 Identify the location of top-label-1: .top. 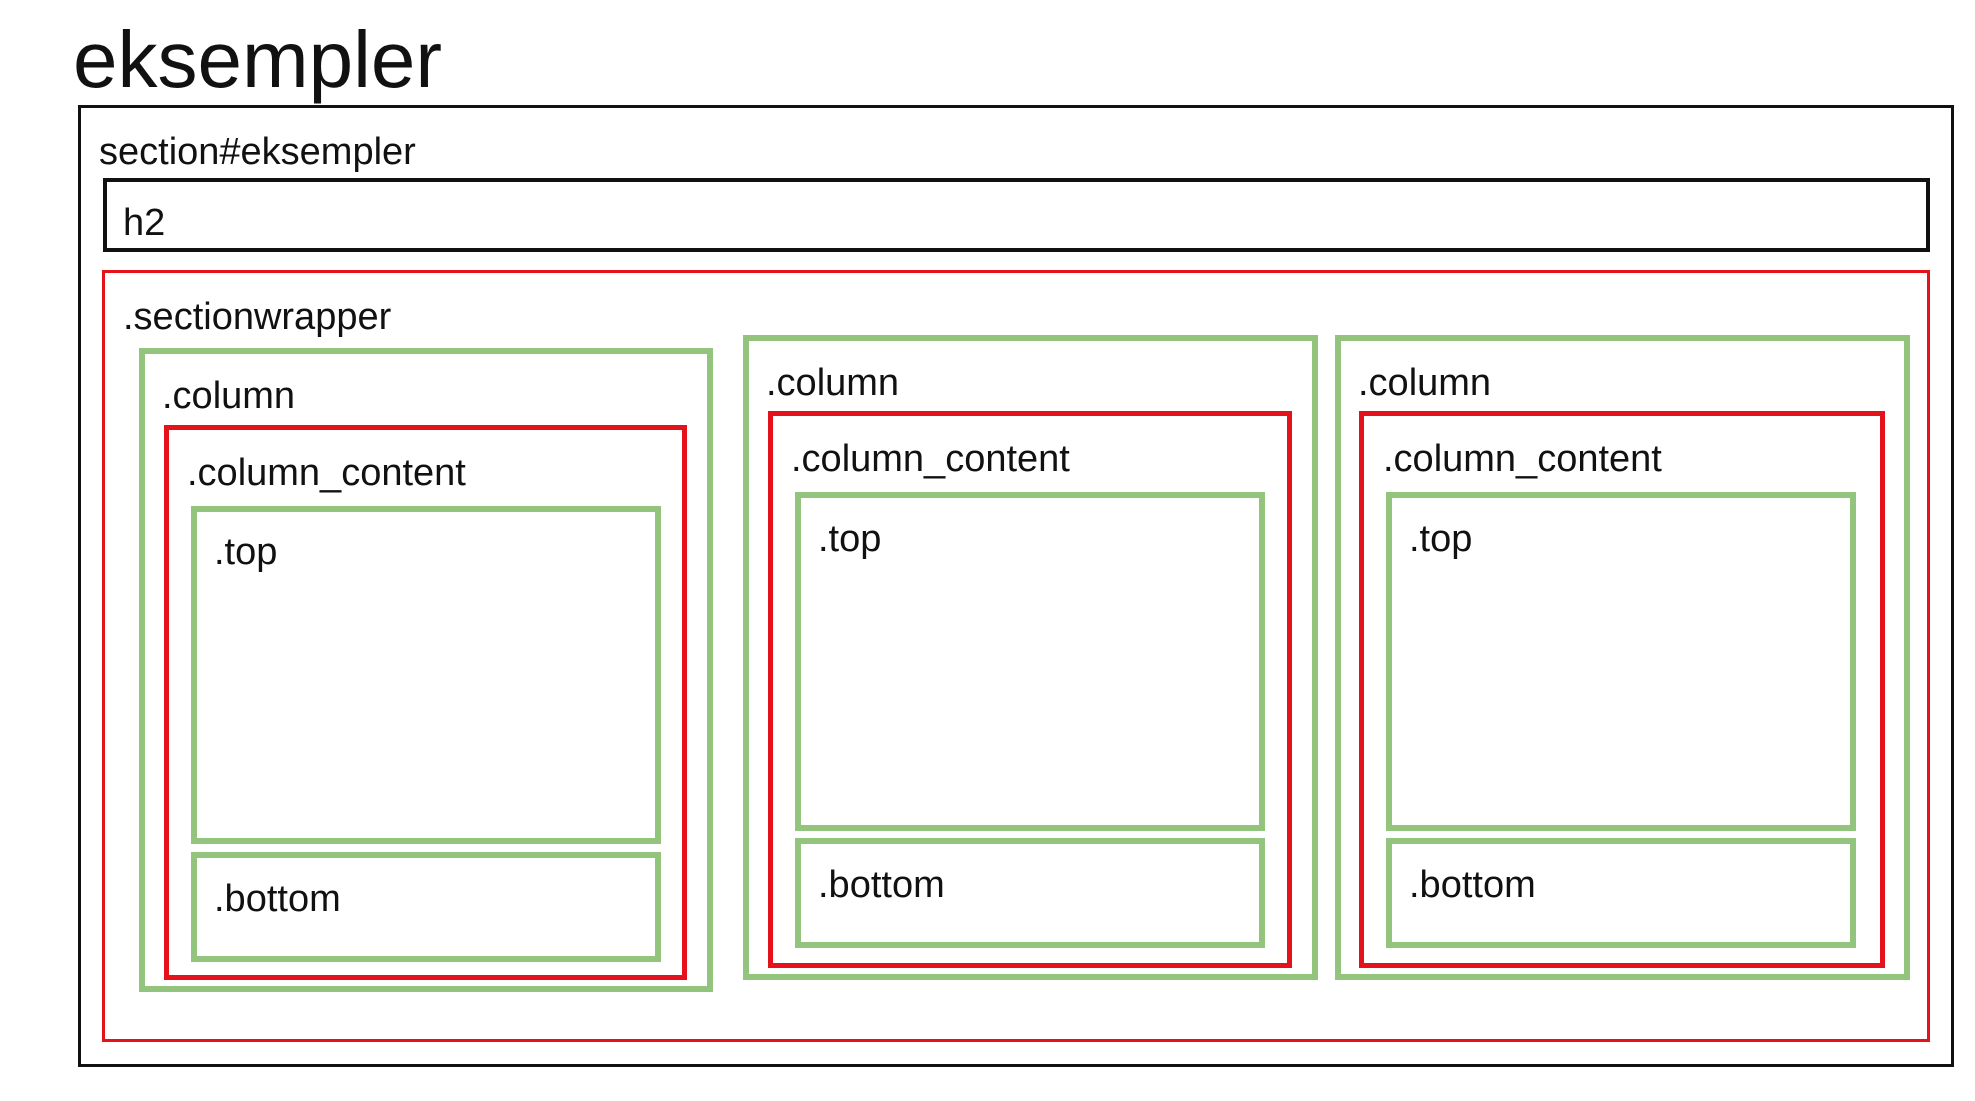
(246, 552).